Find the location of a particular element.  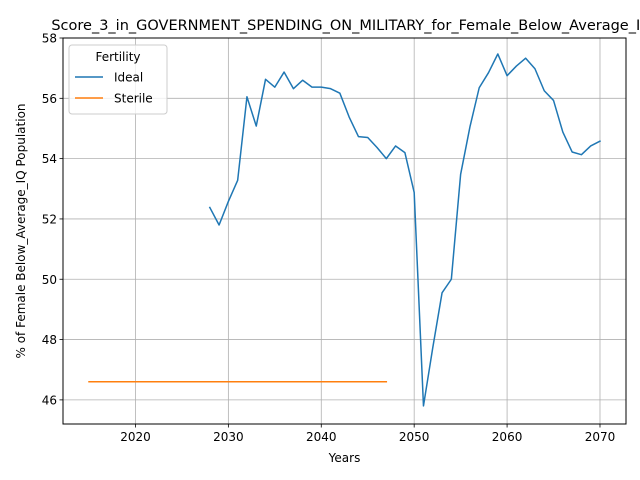

x-tick-label: 2070 is located at coordinates (600, 437).